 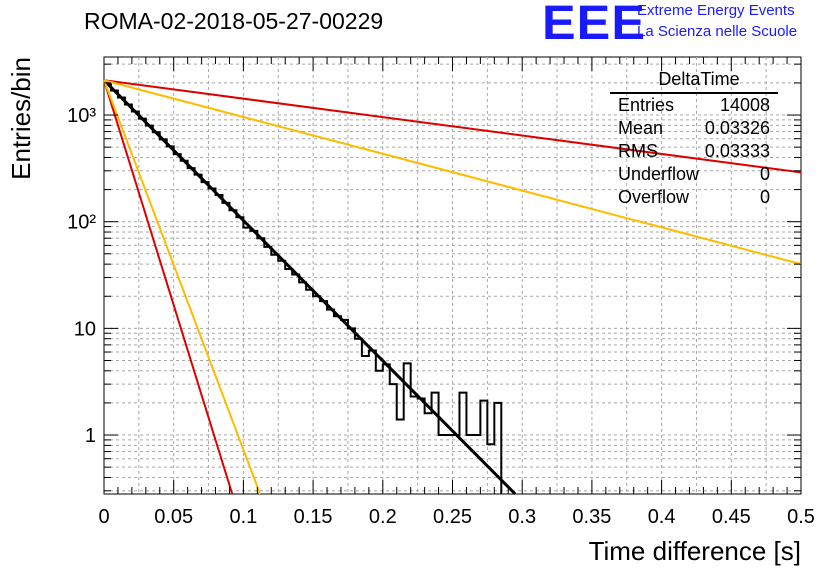 I want to click on y-tick-label: 10³, so click(x=81, y=116).